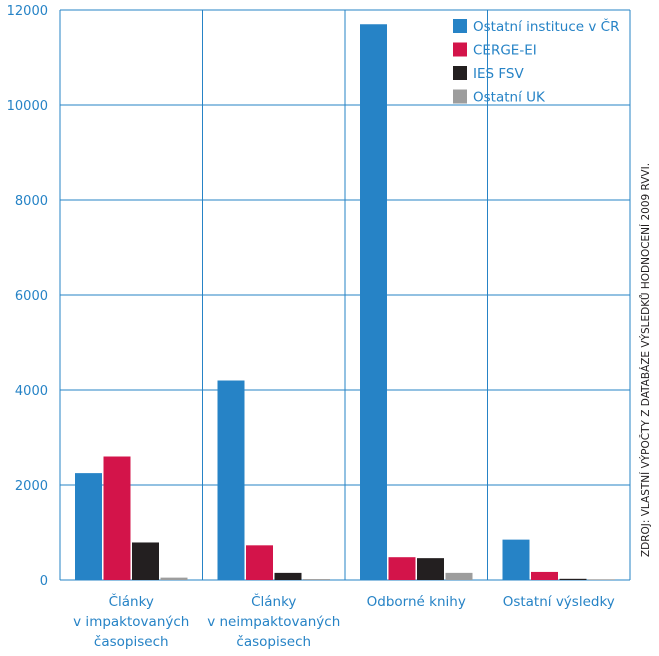 This screenshot has height=656, width=659. What do you see at coordinates (505, 51) in the screenshot?
I see `legend-label: CERGE-EI` at bounding box center [505, 51].